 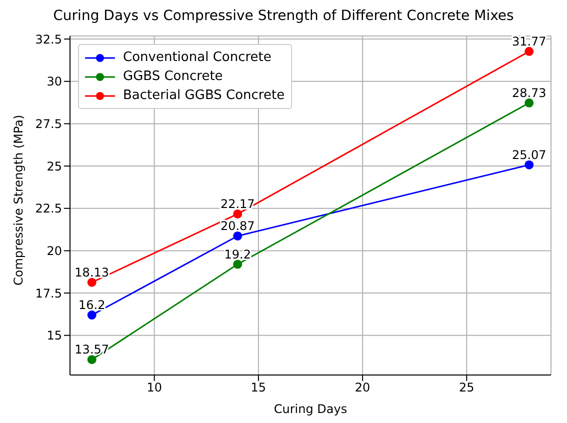 What do you see at coordinates (54, 81) in the screenshot?
I see `y-tick-label: 30` at bounding box center [54, 81].